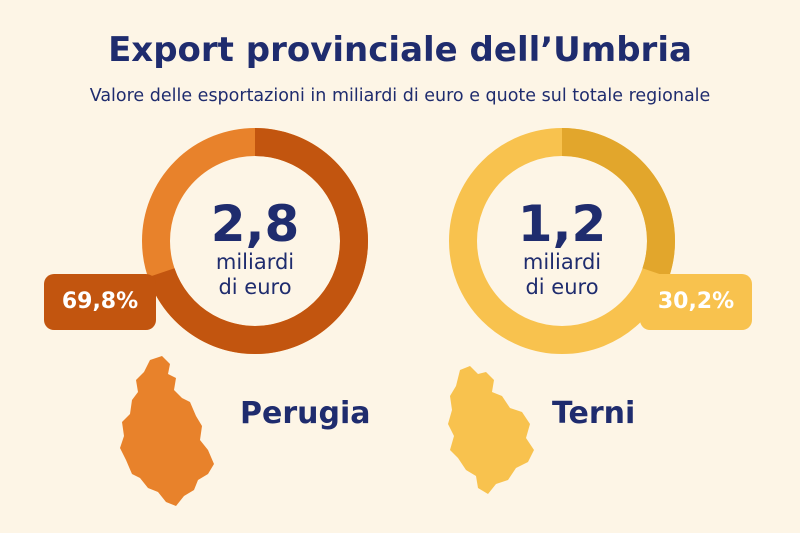  I want to click on terni-value: 1,2, so click(562, 224).